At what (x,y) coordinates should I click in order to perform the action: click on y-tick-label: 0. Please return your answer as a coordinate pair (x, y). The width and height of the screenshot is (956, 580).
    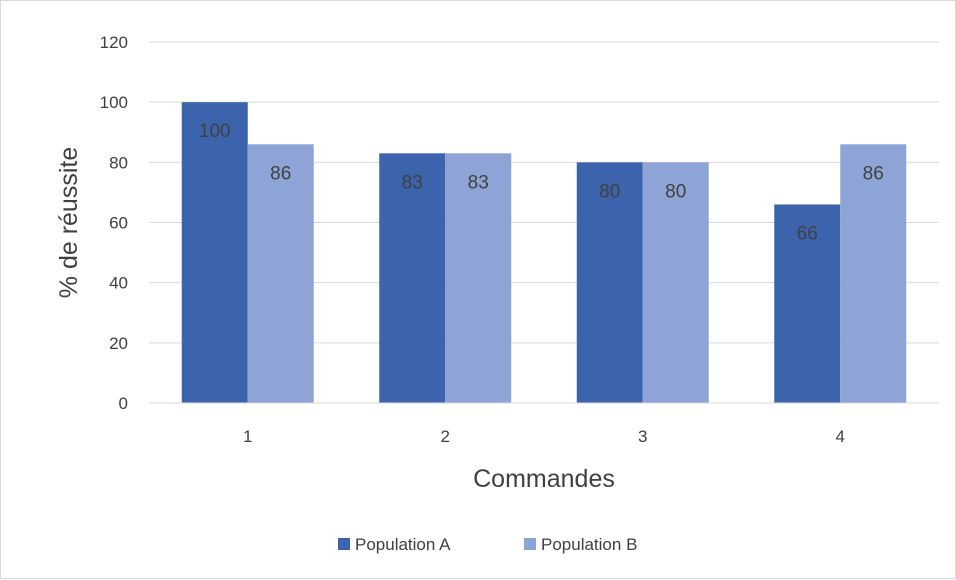
    Looking at the image, I should click on (123, 403).